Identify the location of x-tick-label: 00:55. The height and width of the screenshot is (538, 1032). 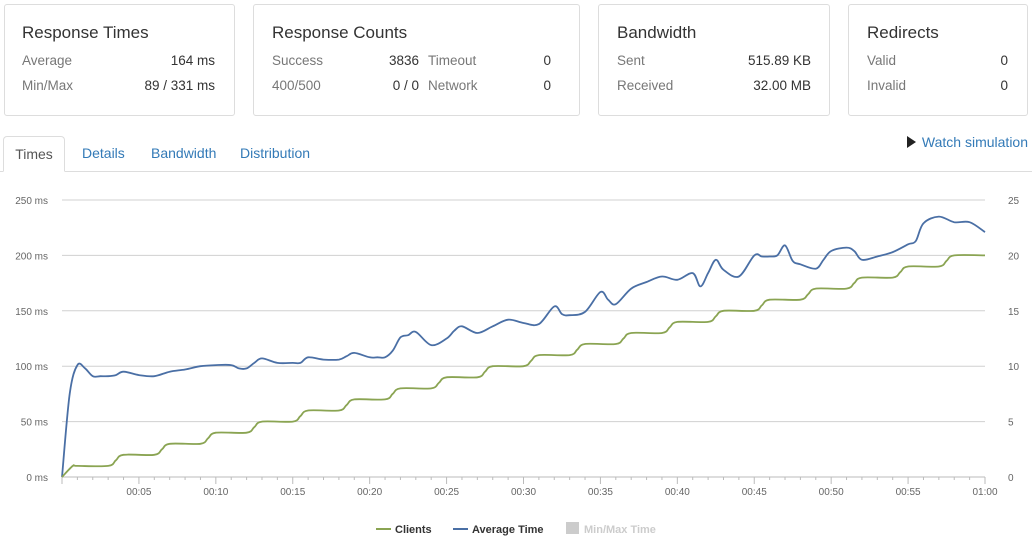
(908, 492).